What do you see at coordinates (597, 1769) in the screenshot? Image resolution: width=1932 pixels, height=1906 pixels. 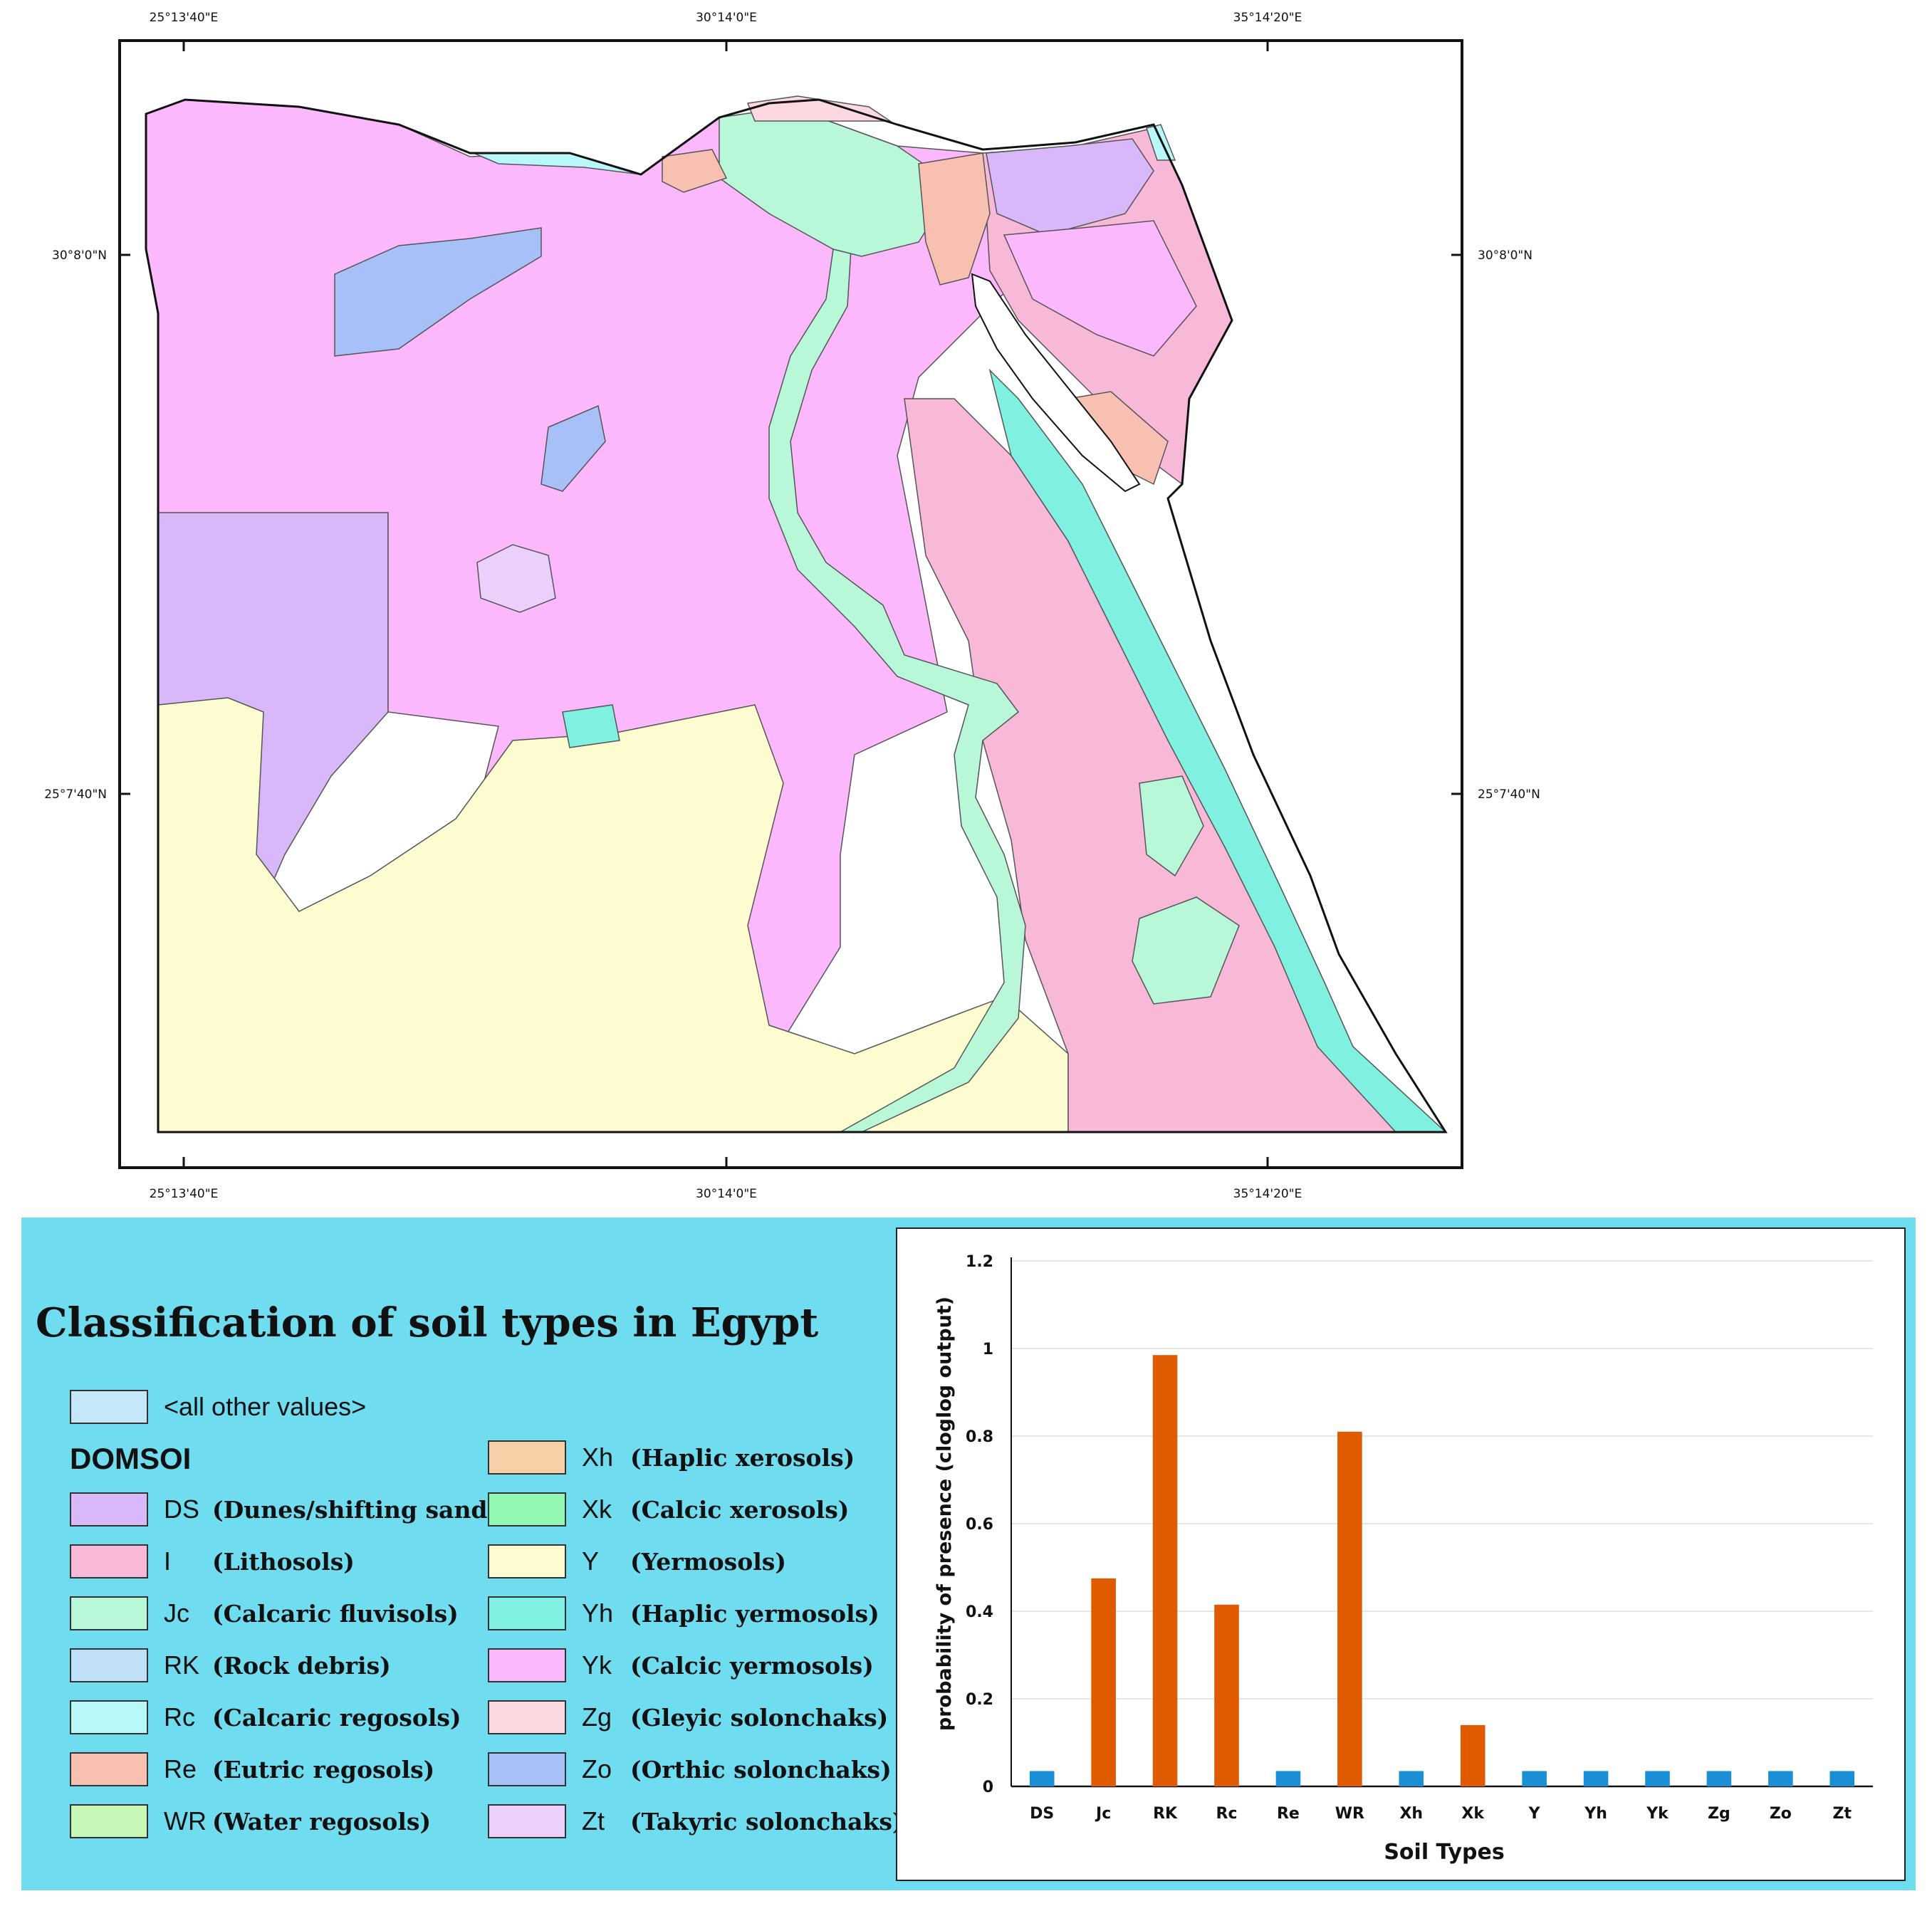 I see `legend-code-zo: Zo` at bounding box center [597, 1769].